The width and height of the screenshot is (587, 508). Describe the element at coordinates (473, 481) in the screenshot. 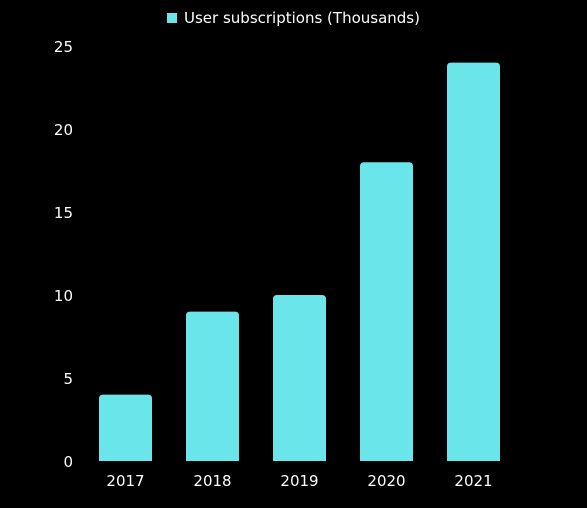

I see `x-tick-label: 2021` at that location.